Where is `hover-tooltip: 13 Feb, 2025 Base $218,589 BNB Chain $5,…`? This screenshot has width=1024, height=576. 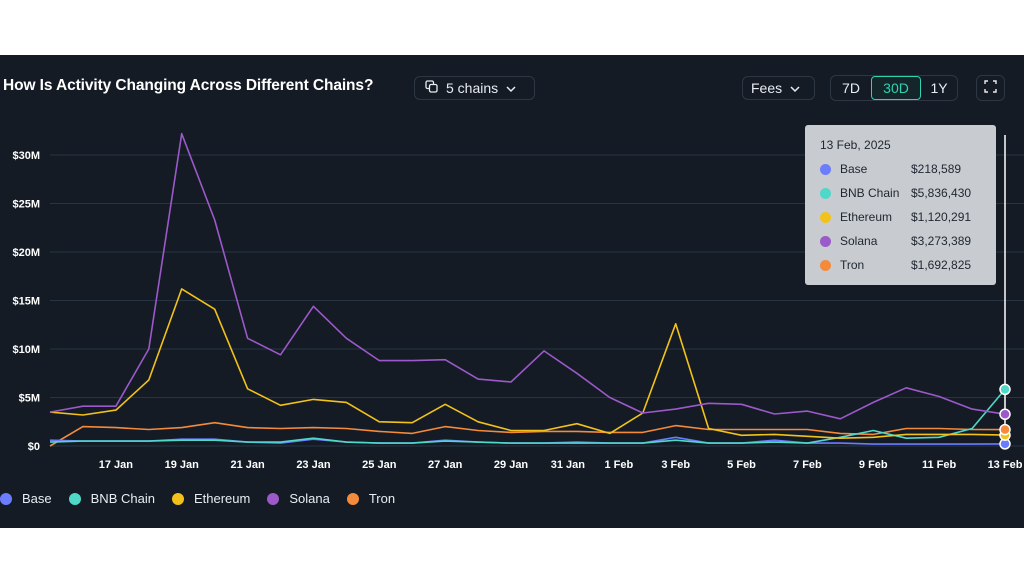
hover-tooltip: 13 Feb, 2025 Base $218,589 BNB Chain $5,… is located at coordinates (900, 205).